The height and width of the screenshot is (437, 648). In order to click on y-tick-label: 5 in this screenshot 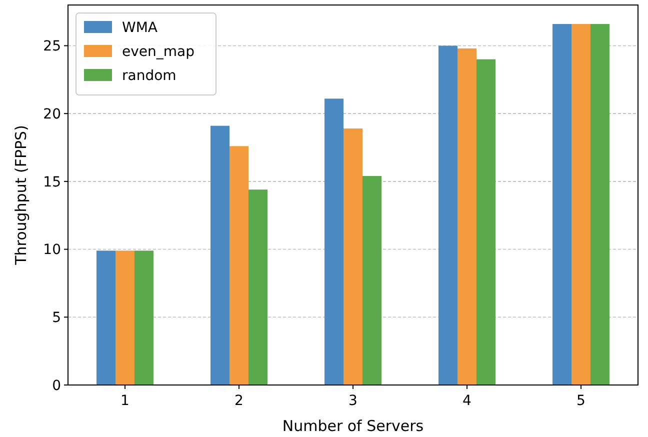, I will do `click(56, 318)`.